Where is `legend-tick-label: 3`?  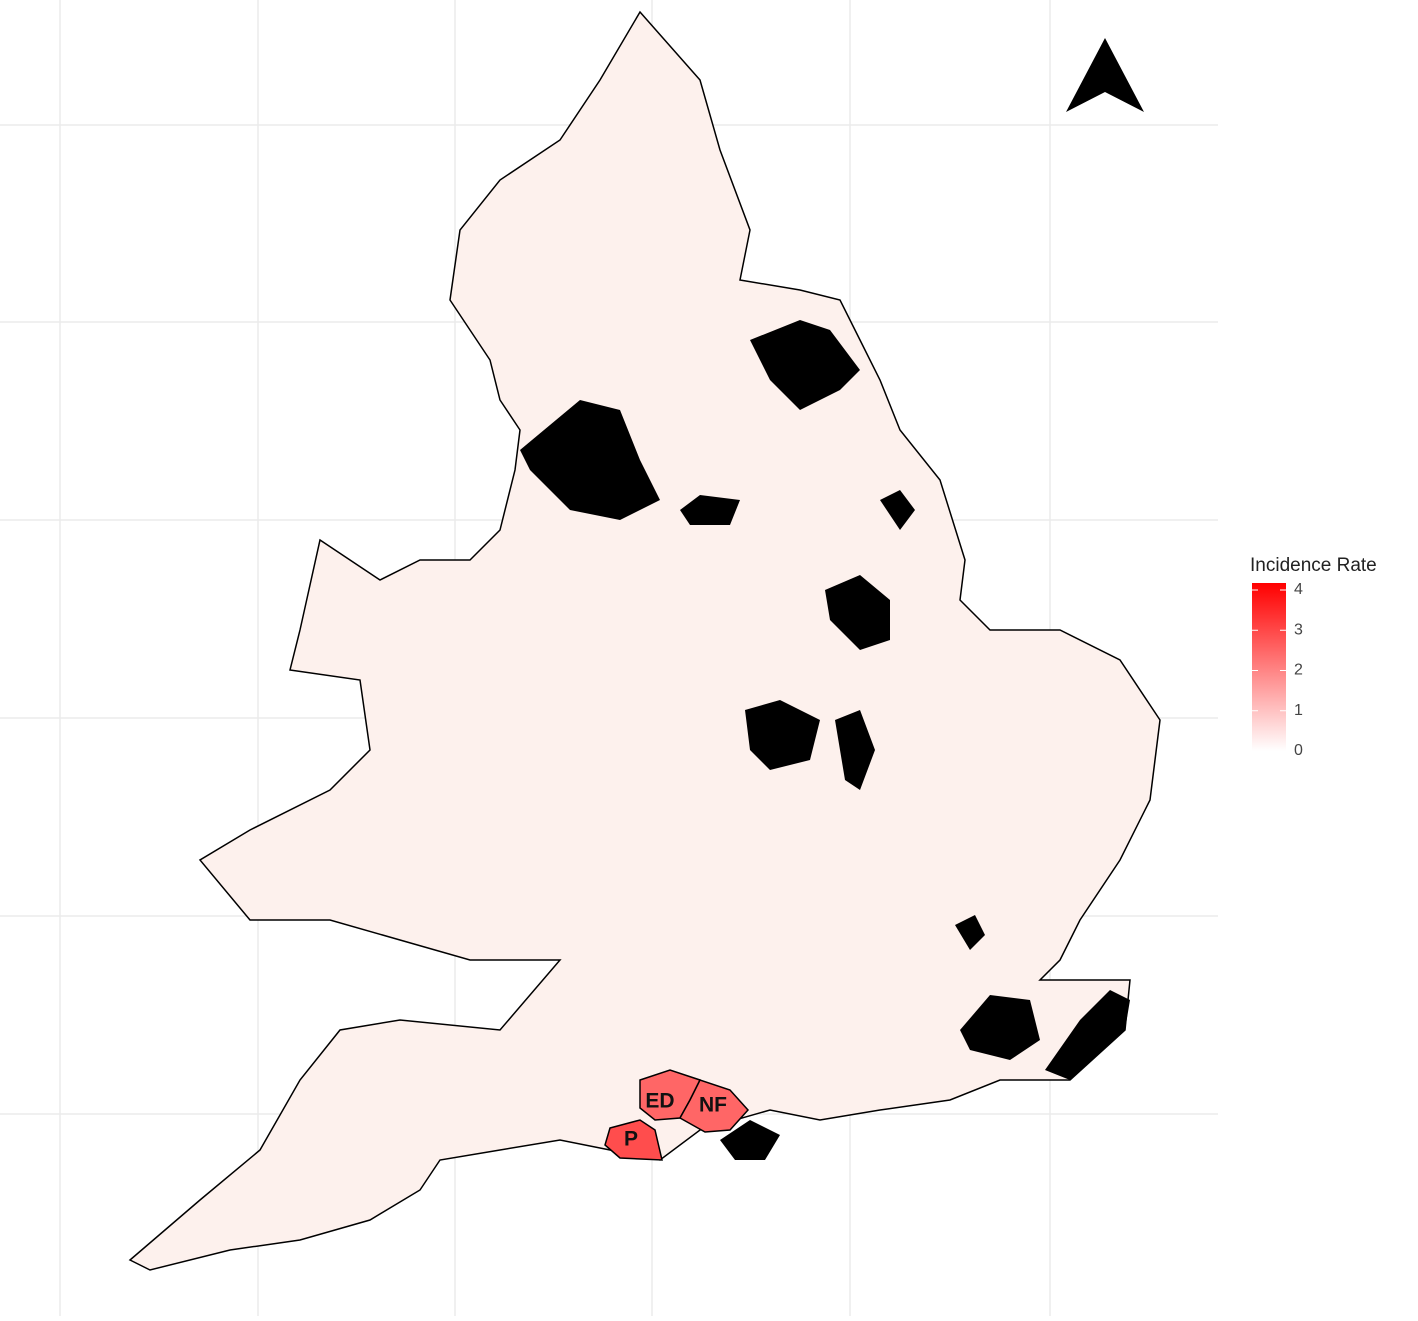 legend-tick-label: 3 is located at coordinates (1298, 629).